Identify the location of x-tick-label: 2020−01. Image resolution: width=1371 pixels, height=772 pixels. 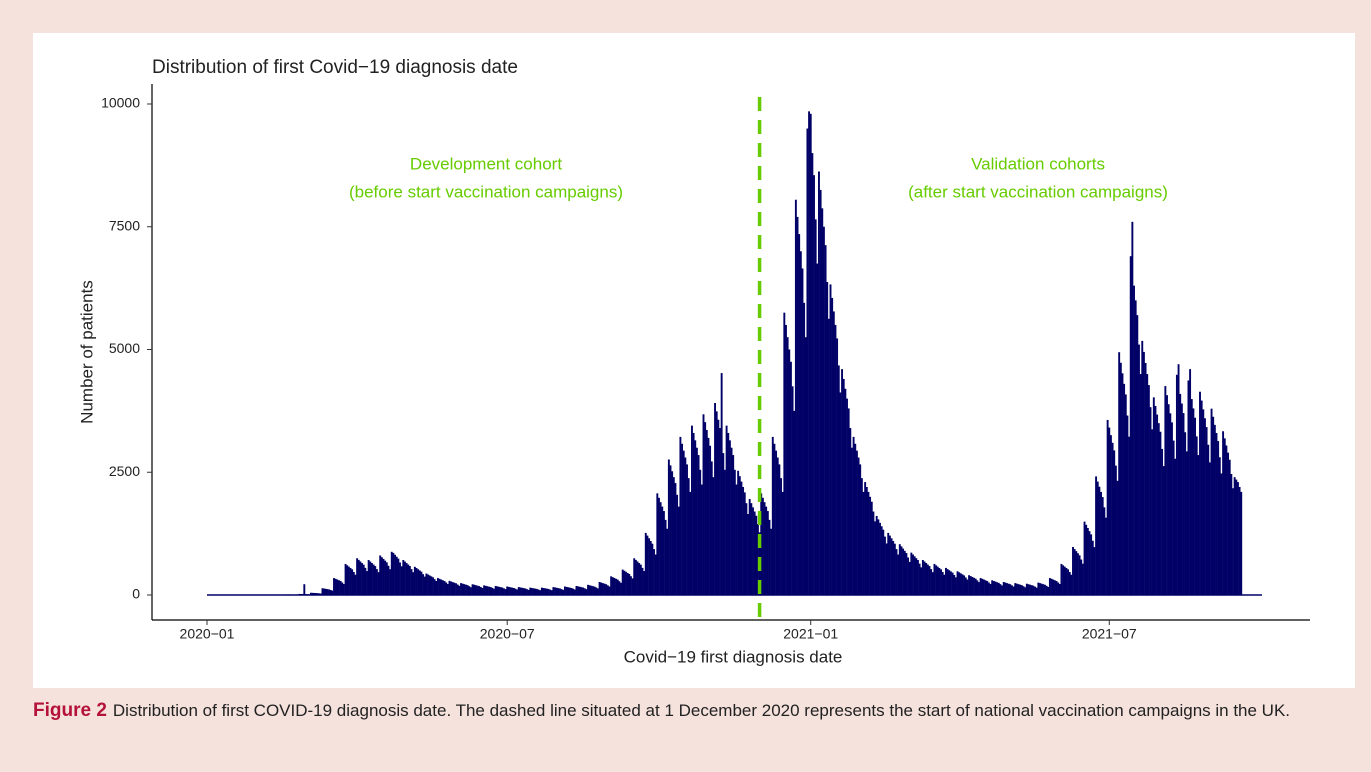
(207, 634).